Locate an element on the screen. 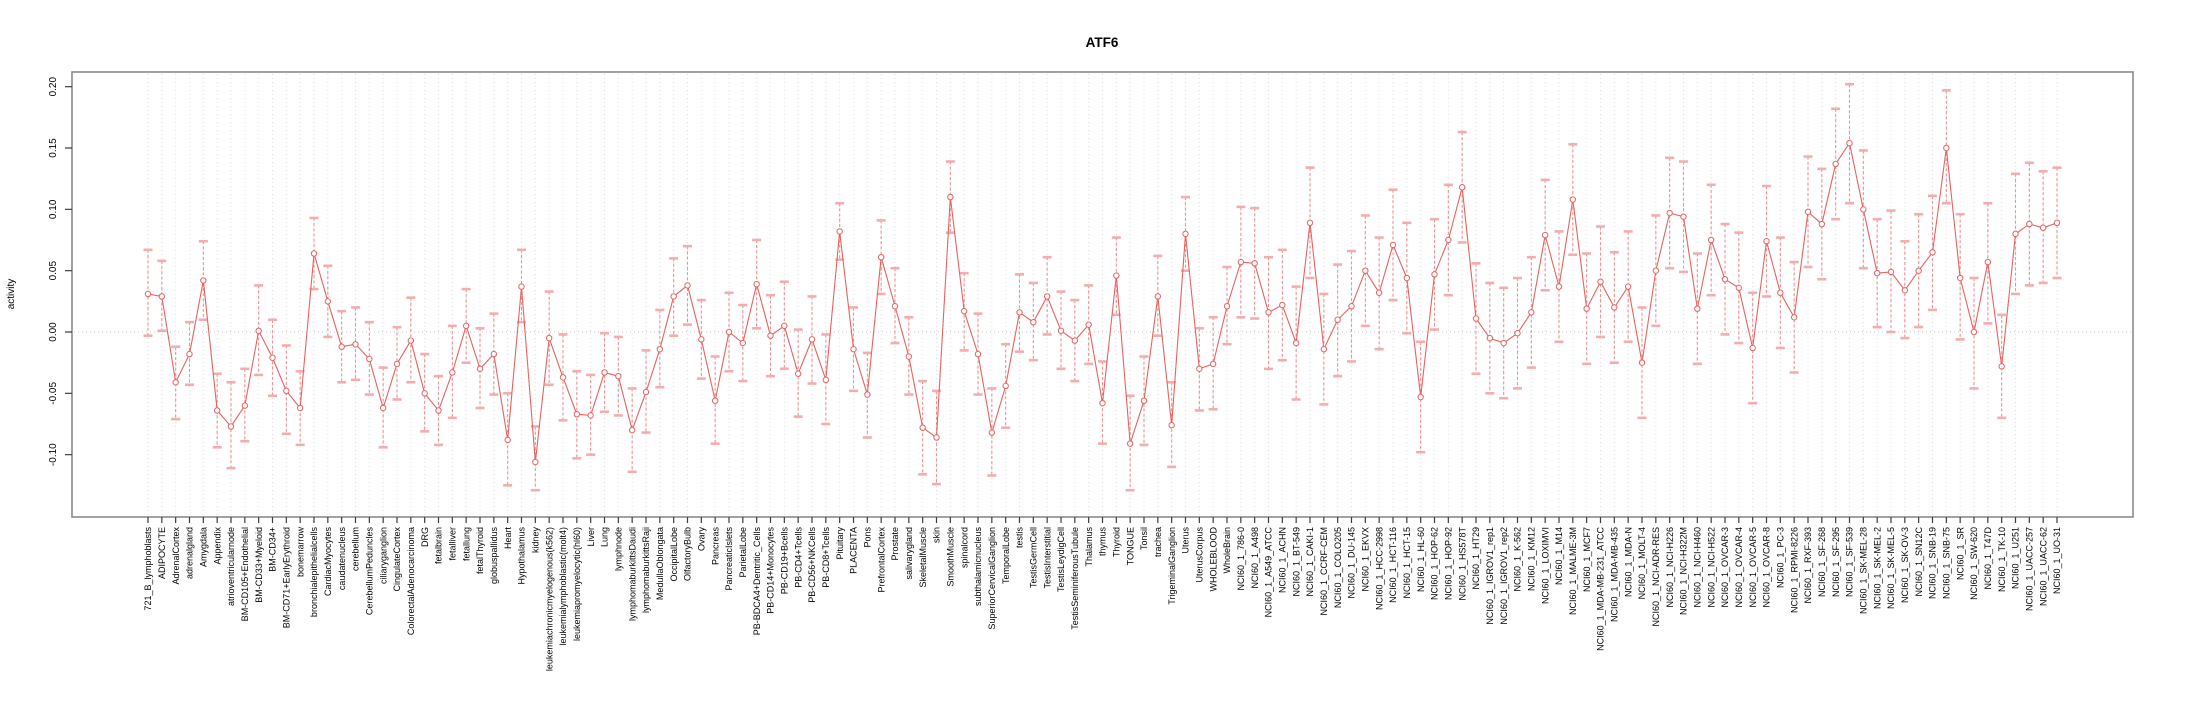 The image size is (2205, 725). x-tick-label: BM-CD34+ is located at coordinates (273, 549).